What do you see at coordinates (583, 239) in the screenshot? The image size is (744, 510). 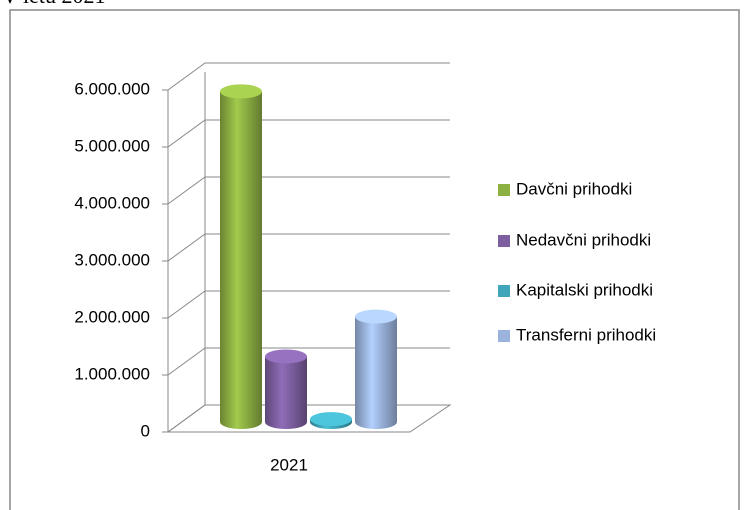 I see `legend-label: Nedavčni prihodki` at bounding box center [583, 239].